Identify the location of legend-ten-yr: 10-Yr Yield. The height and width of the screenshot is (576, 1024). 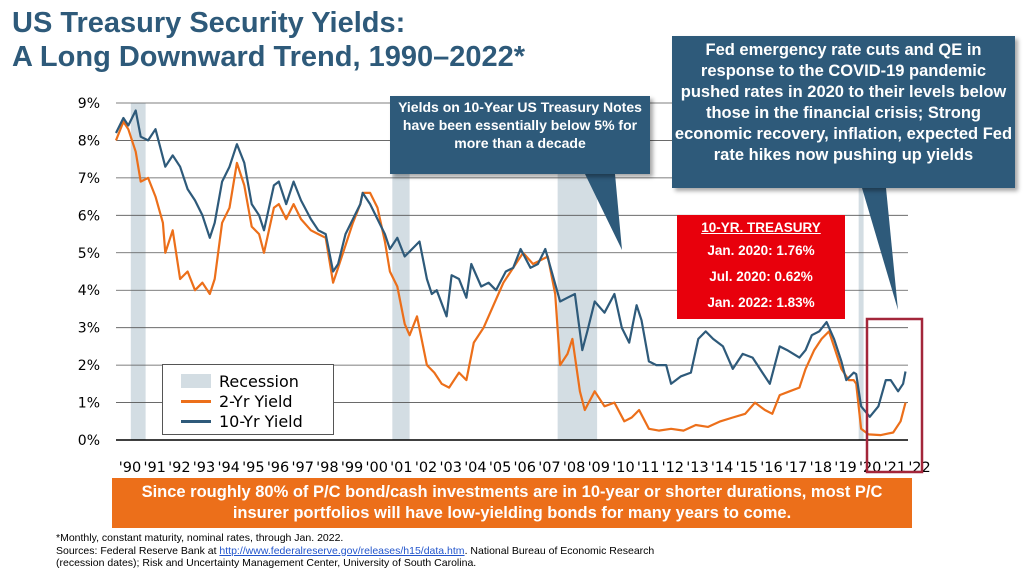
(242, 421).